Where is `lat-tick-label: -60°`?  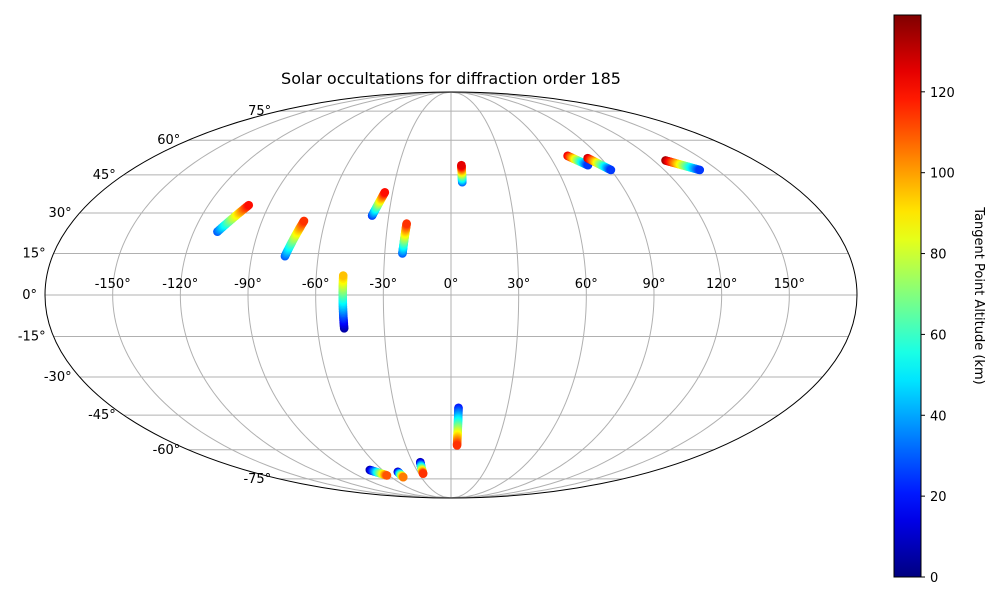 lat-tick-label: -60° is located at coordinates (167, 450).